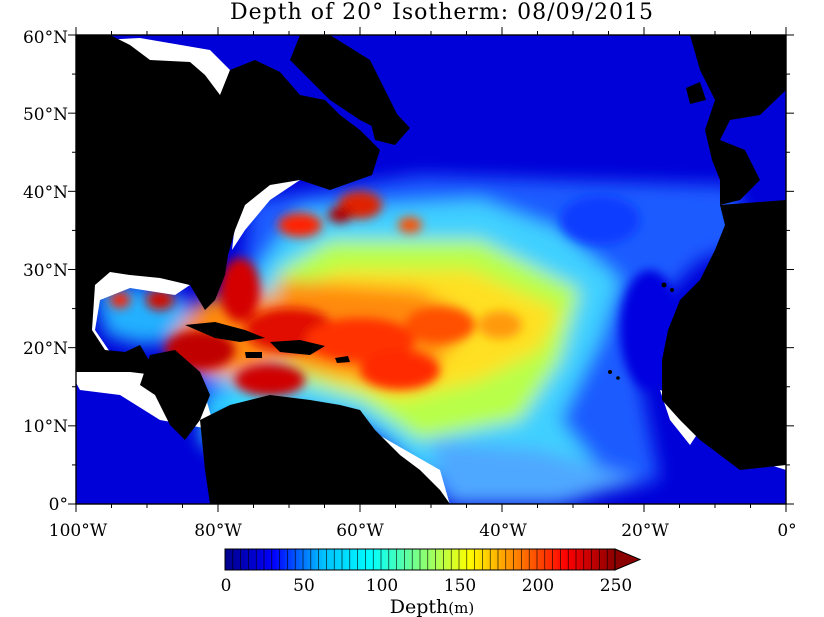 This screenshot has height=617, width=824. What do you see at coordinates (304, 586) in the screenshot?
I see `colorbar-label-50: 50` at bounding box center [304, 586].